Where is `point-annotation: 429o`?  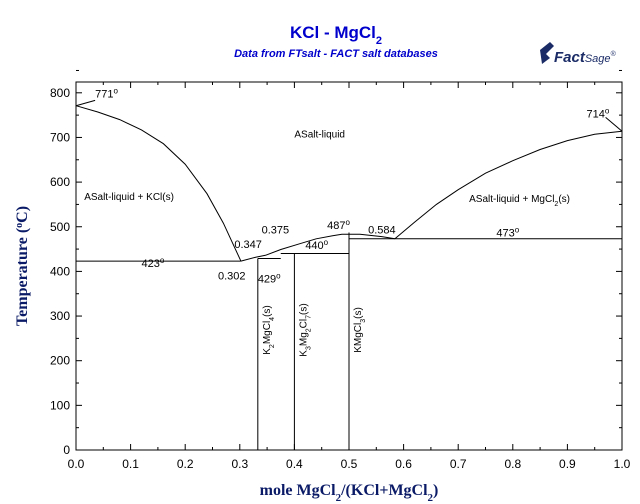
point-annotation: 429o is located at coordinates (269, 278).